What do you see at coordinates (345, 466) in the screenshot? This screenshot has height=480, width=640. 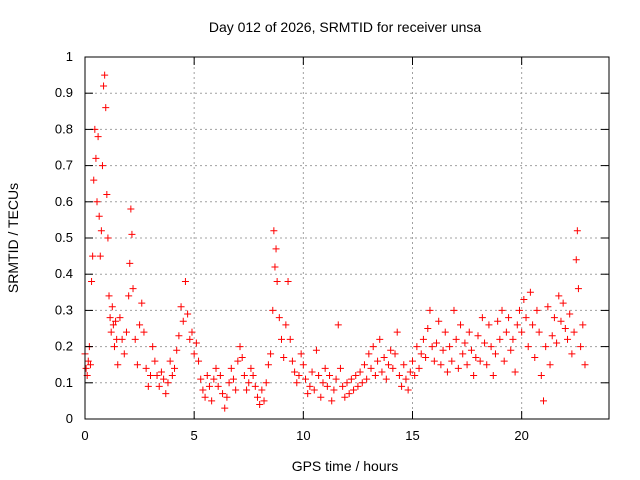 I see `x-axis-label: GPS time / hours` at bounding box center [345, 466].